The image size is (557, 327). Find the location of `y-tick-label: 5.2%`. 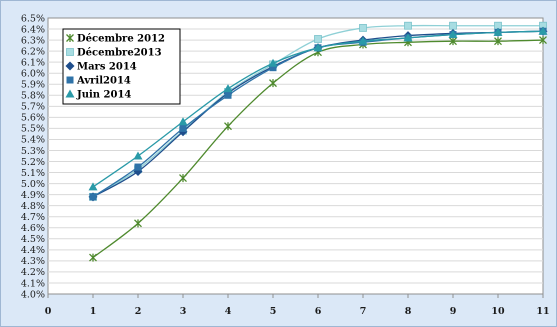

y-tick-label: 5.2% is located at coordinates (33, 162).